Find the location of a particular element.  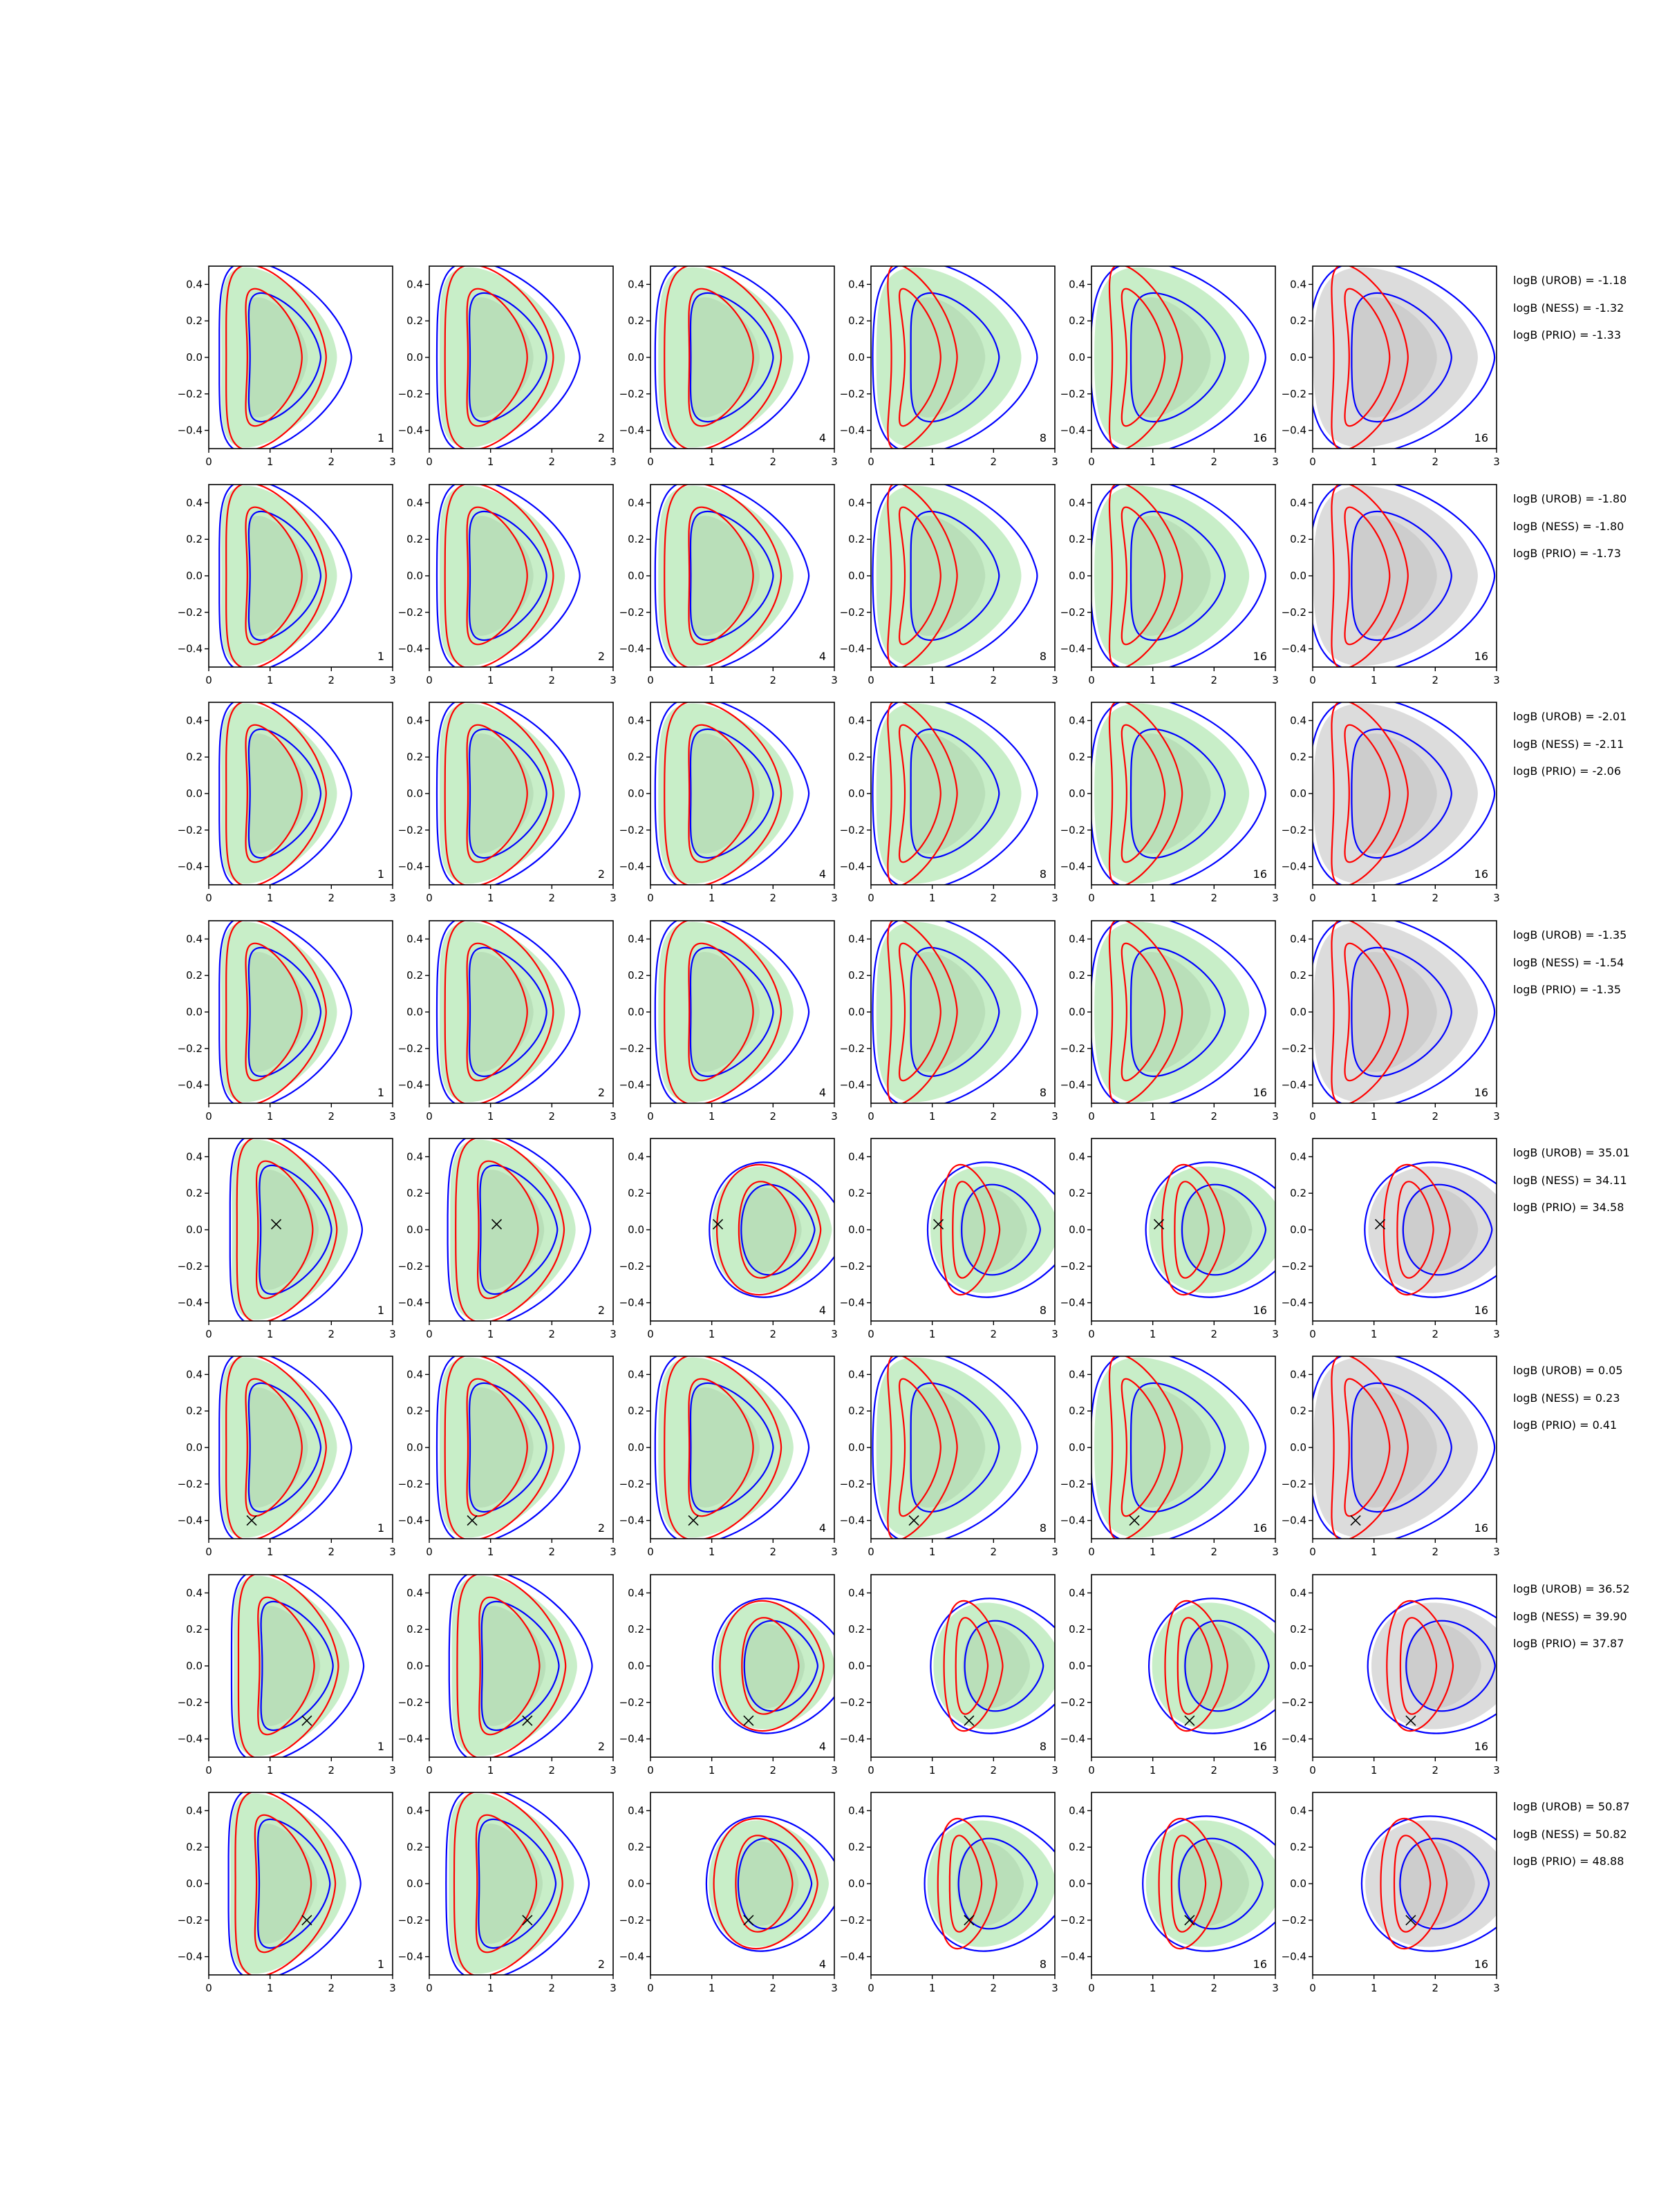

logb-prio-label: logB (PRIO) = -1.73 is located at coordinates (1567, 554).